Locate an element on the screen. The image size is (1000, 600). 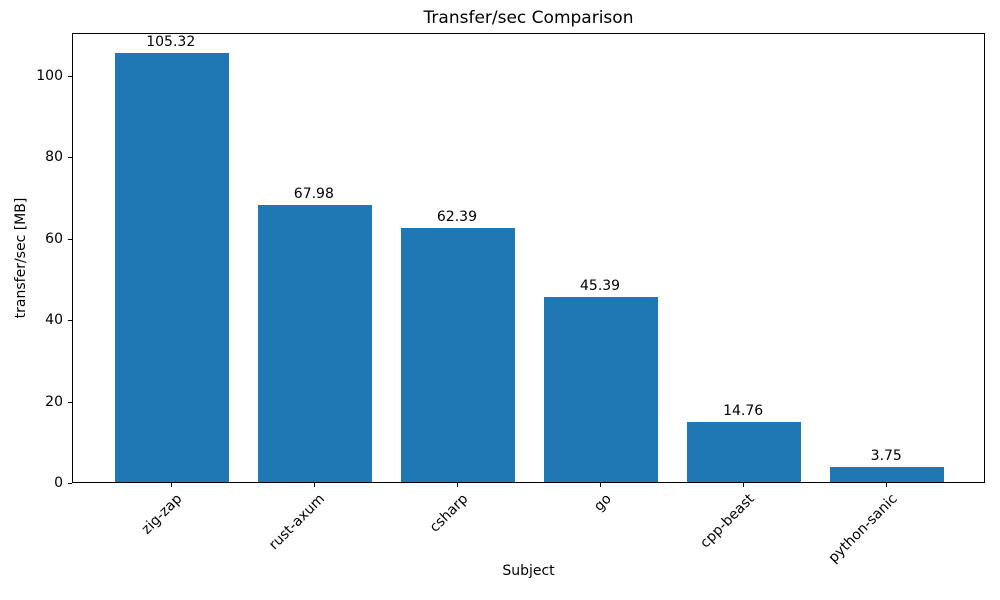
bar-value-label: 14.76 is located at coordinates (743, 410).